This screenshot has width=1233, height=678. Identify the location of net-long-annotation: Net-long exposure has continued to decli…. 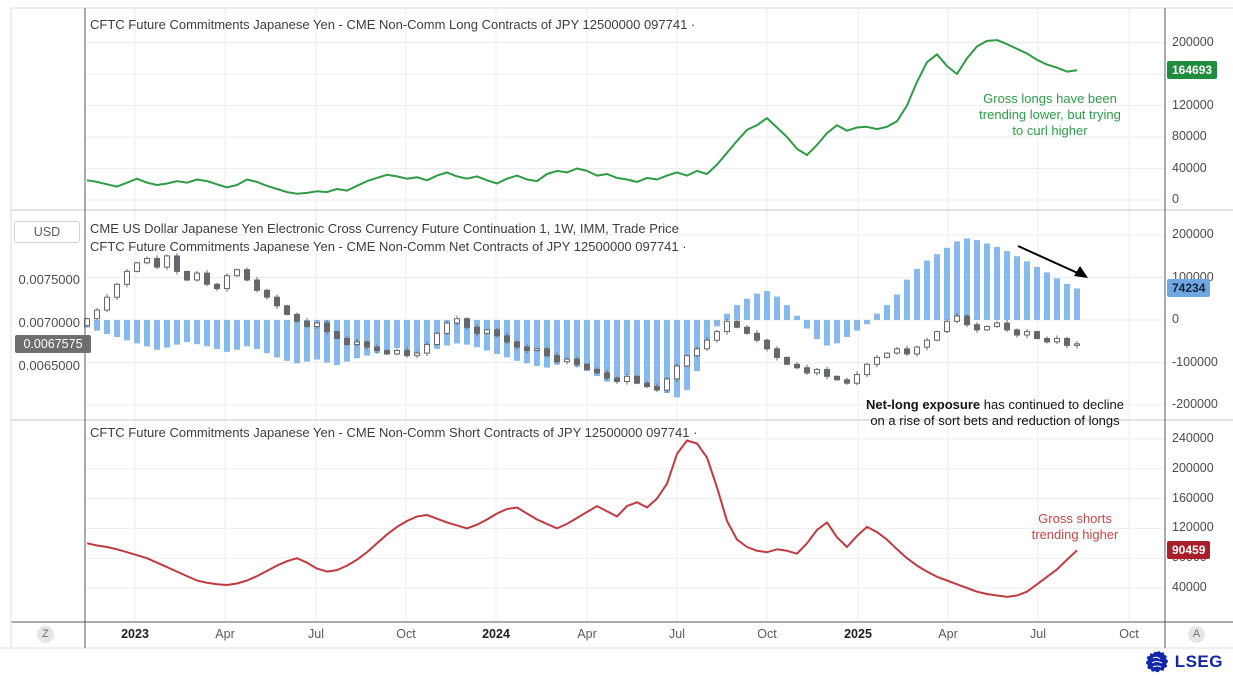
(995, 412).